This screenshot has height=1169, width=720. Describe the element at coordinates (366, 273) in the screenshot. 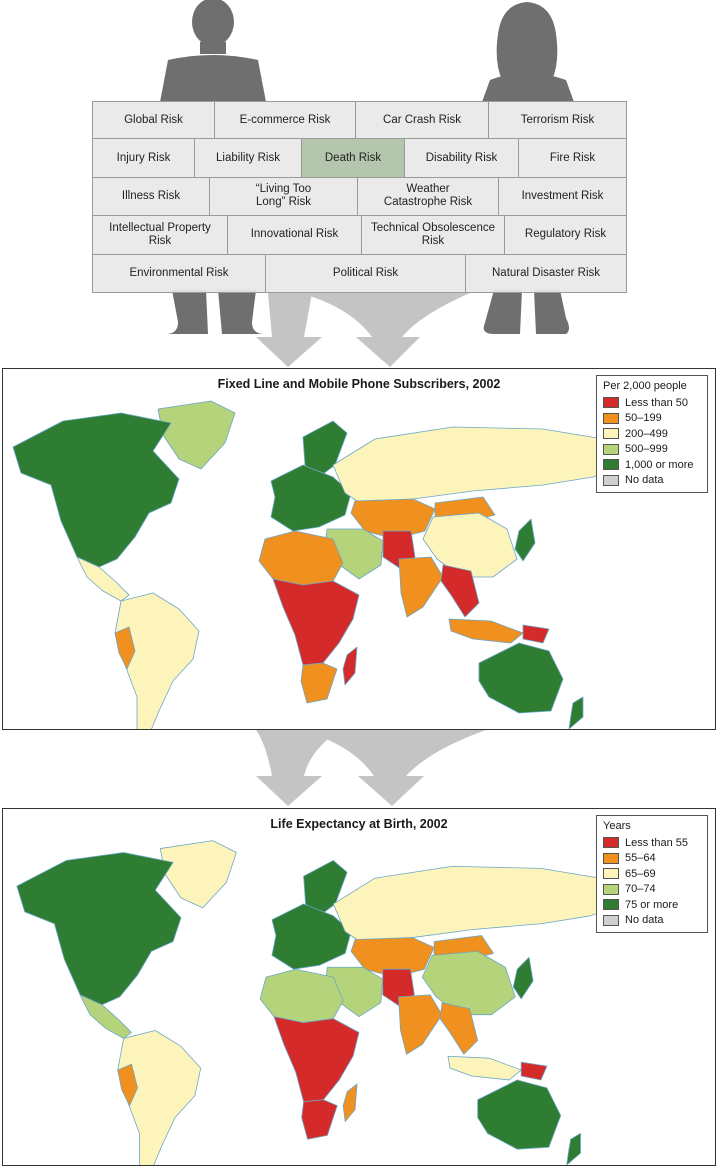

I see `puzzle-piece: Political Risk` at that location.